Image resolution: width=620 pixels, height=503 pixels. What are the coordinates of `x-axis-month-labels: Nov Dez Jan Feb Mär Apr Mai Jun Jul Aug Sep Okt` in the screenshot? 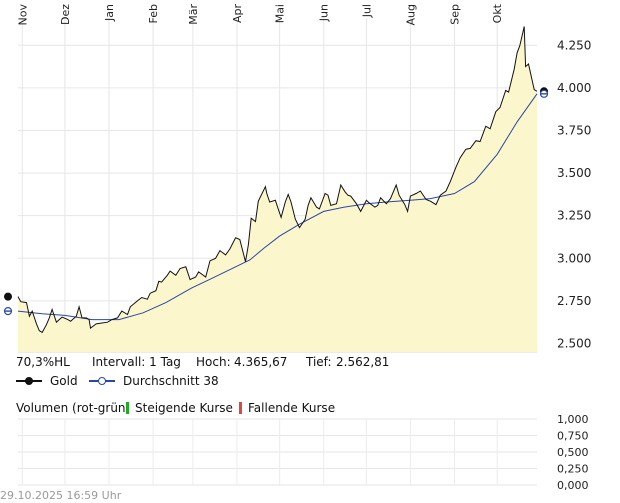 It's located at (260, 14).